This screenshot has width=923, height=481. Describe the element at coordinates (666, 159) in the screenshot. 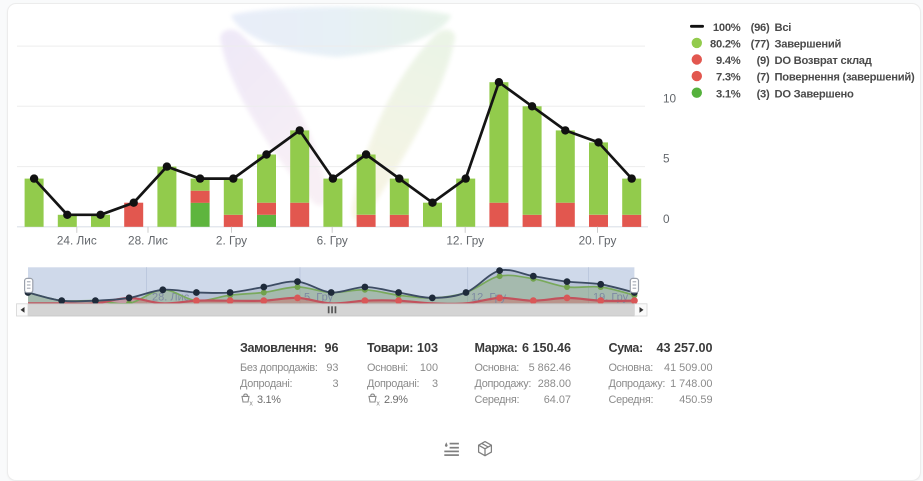

I see `svg-text: 5` at that location.